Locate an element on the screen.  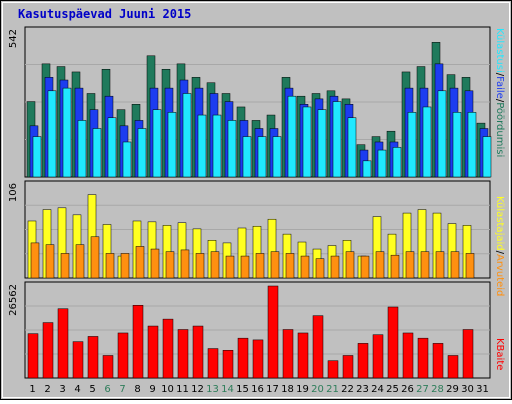
x-tick-label: 9 is located at coordinates (152, 389).